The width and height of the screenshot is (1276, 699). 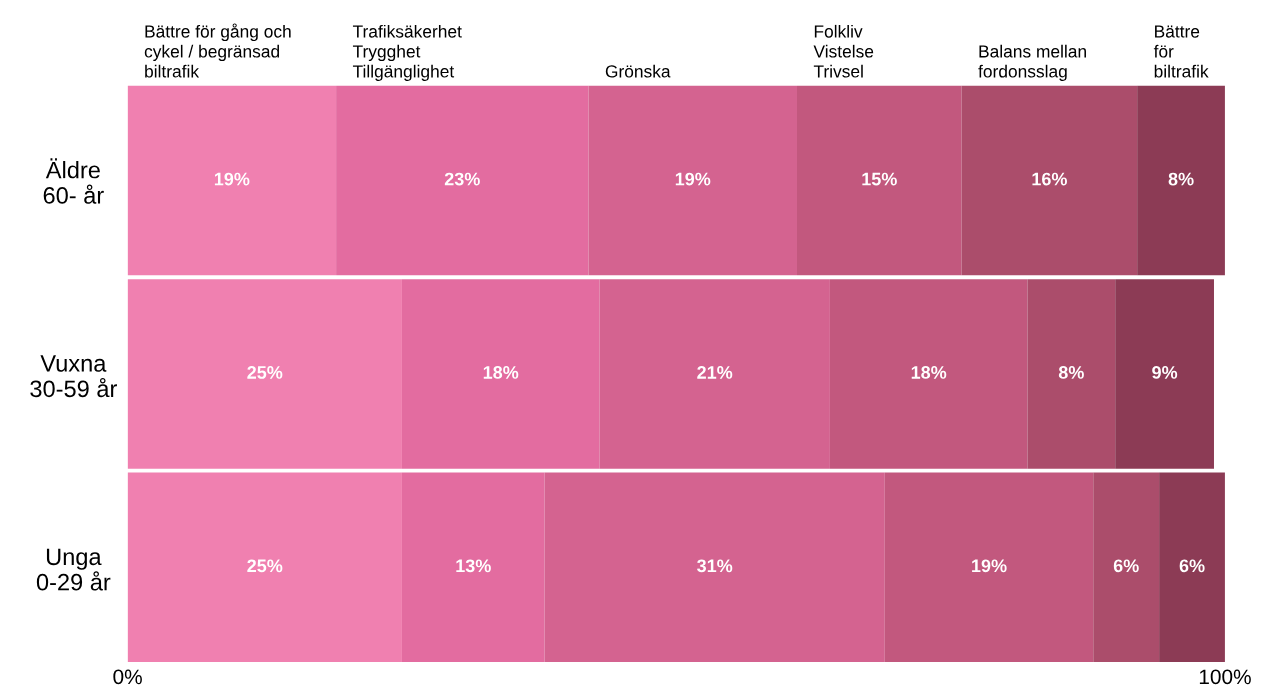 I want to click on data-label: 31%, so click(x=715, y=566).